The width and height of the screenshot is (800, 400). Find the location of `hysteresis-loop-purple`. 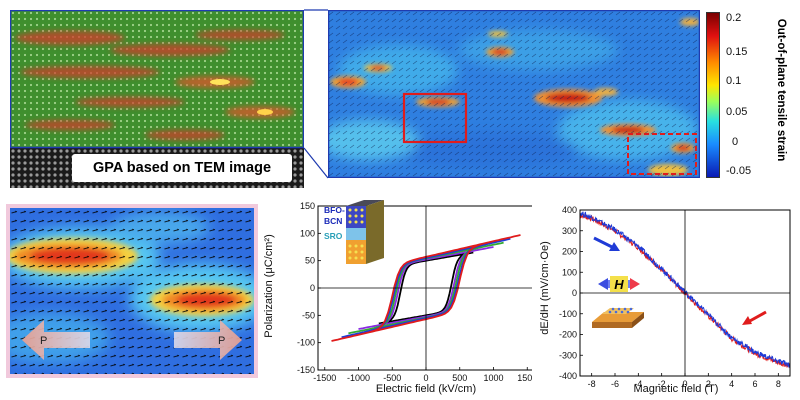

hysteresis-loop-purple is located at coordinates (426, 288).